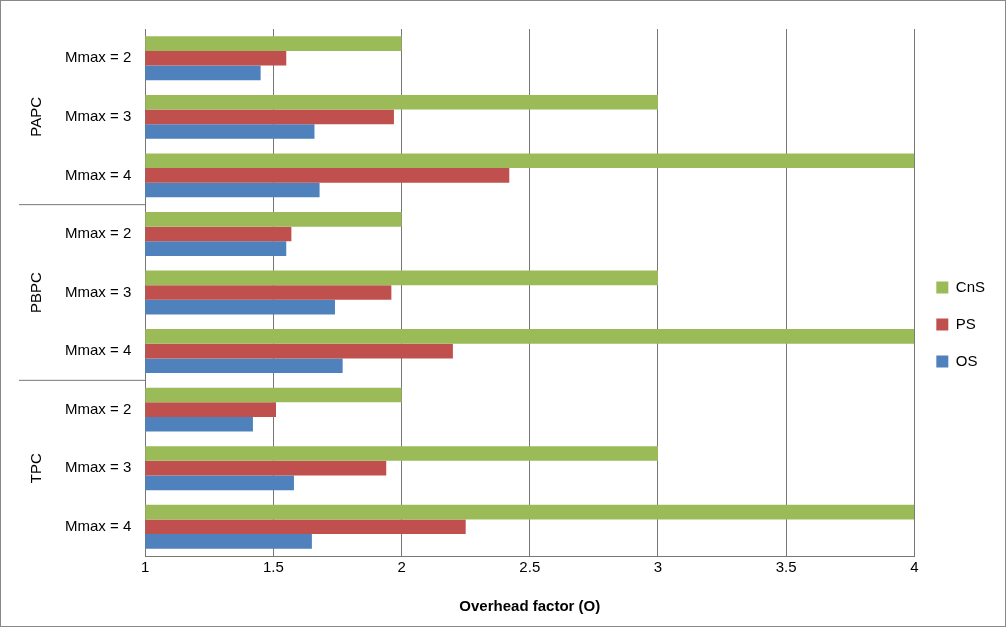  I want to click on text: TPC, so click(36, 468).